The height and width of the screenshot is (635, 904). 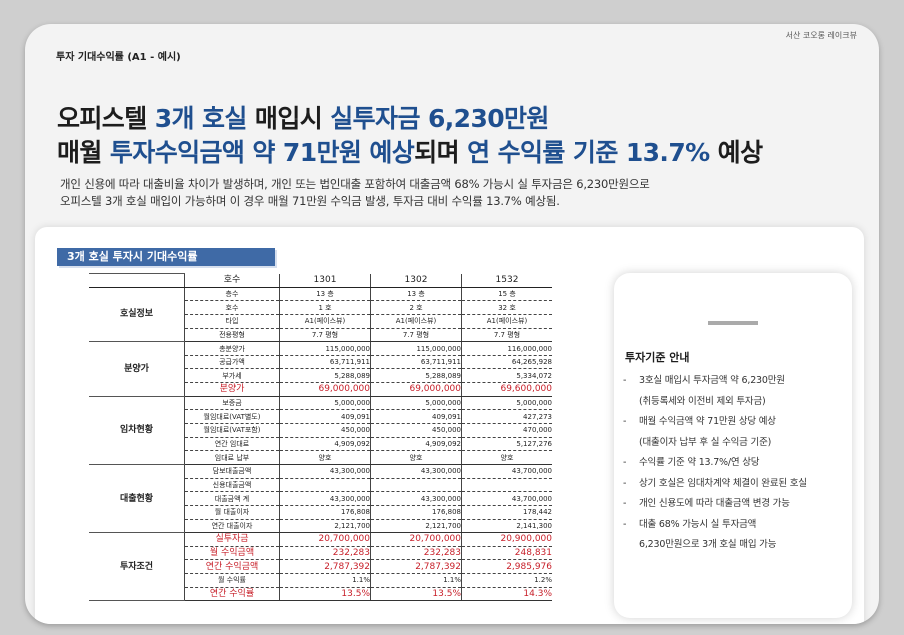 What do you see at coordinates (506, 471) in the screenshot?
I see `cell-value: 43,700,000` at bounding box center [506, 471].